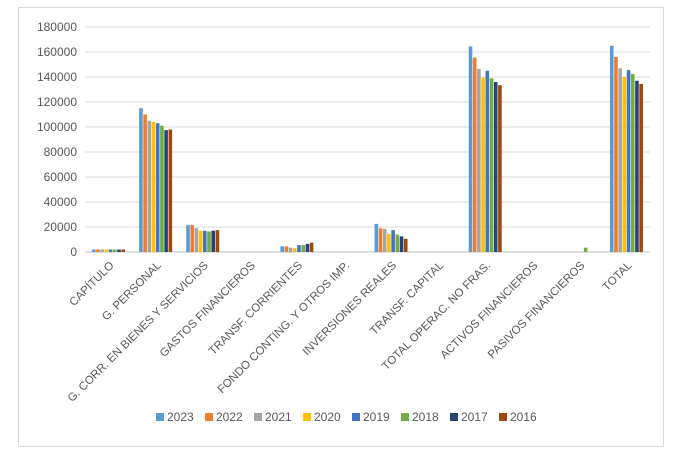 The width and height of the screenshot is (680, 454). I want to click on legend-label: 2017, so click(474, 417).